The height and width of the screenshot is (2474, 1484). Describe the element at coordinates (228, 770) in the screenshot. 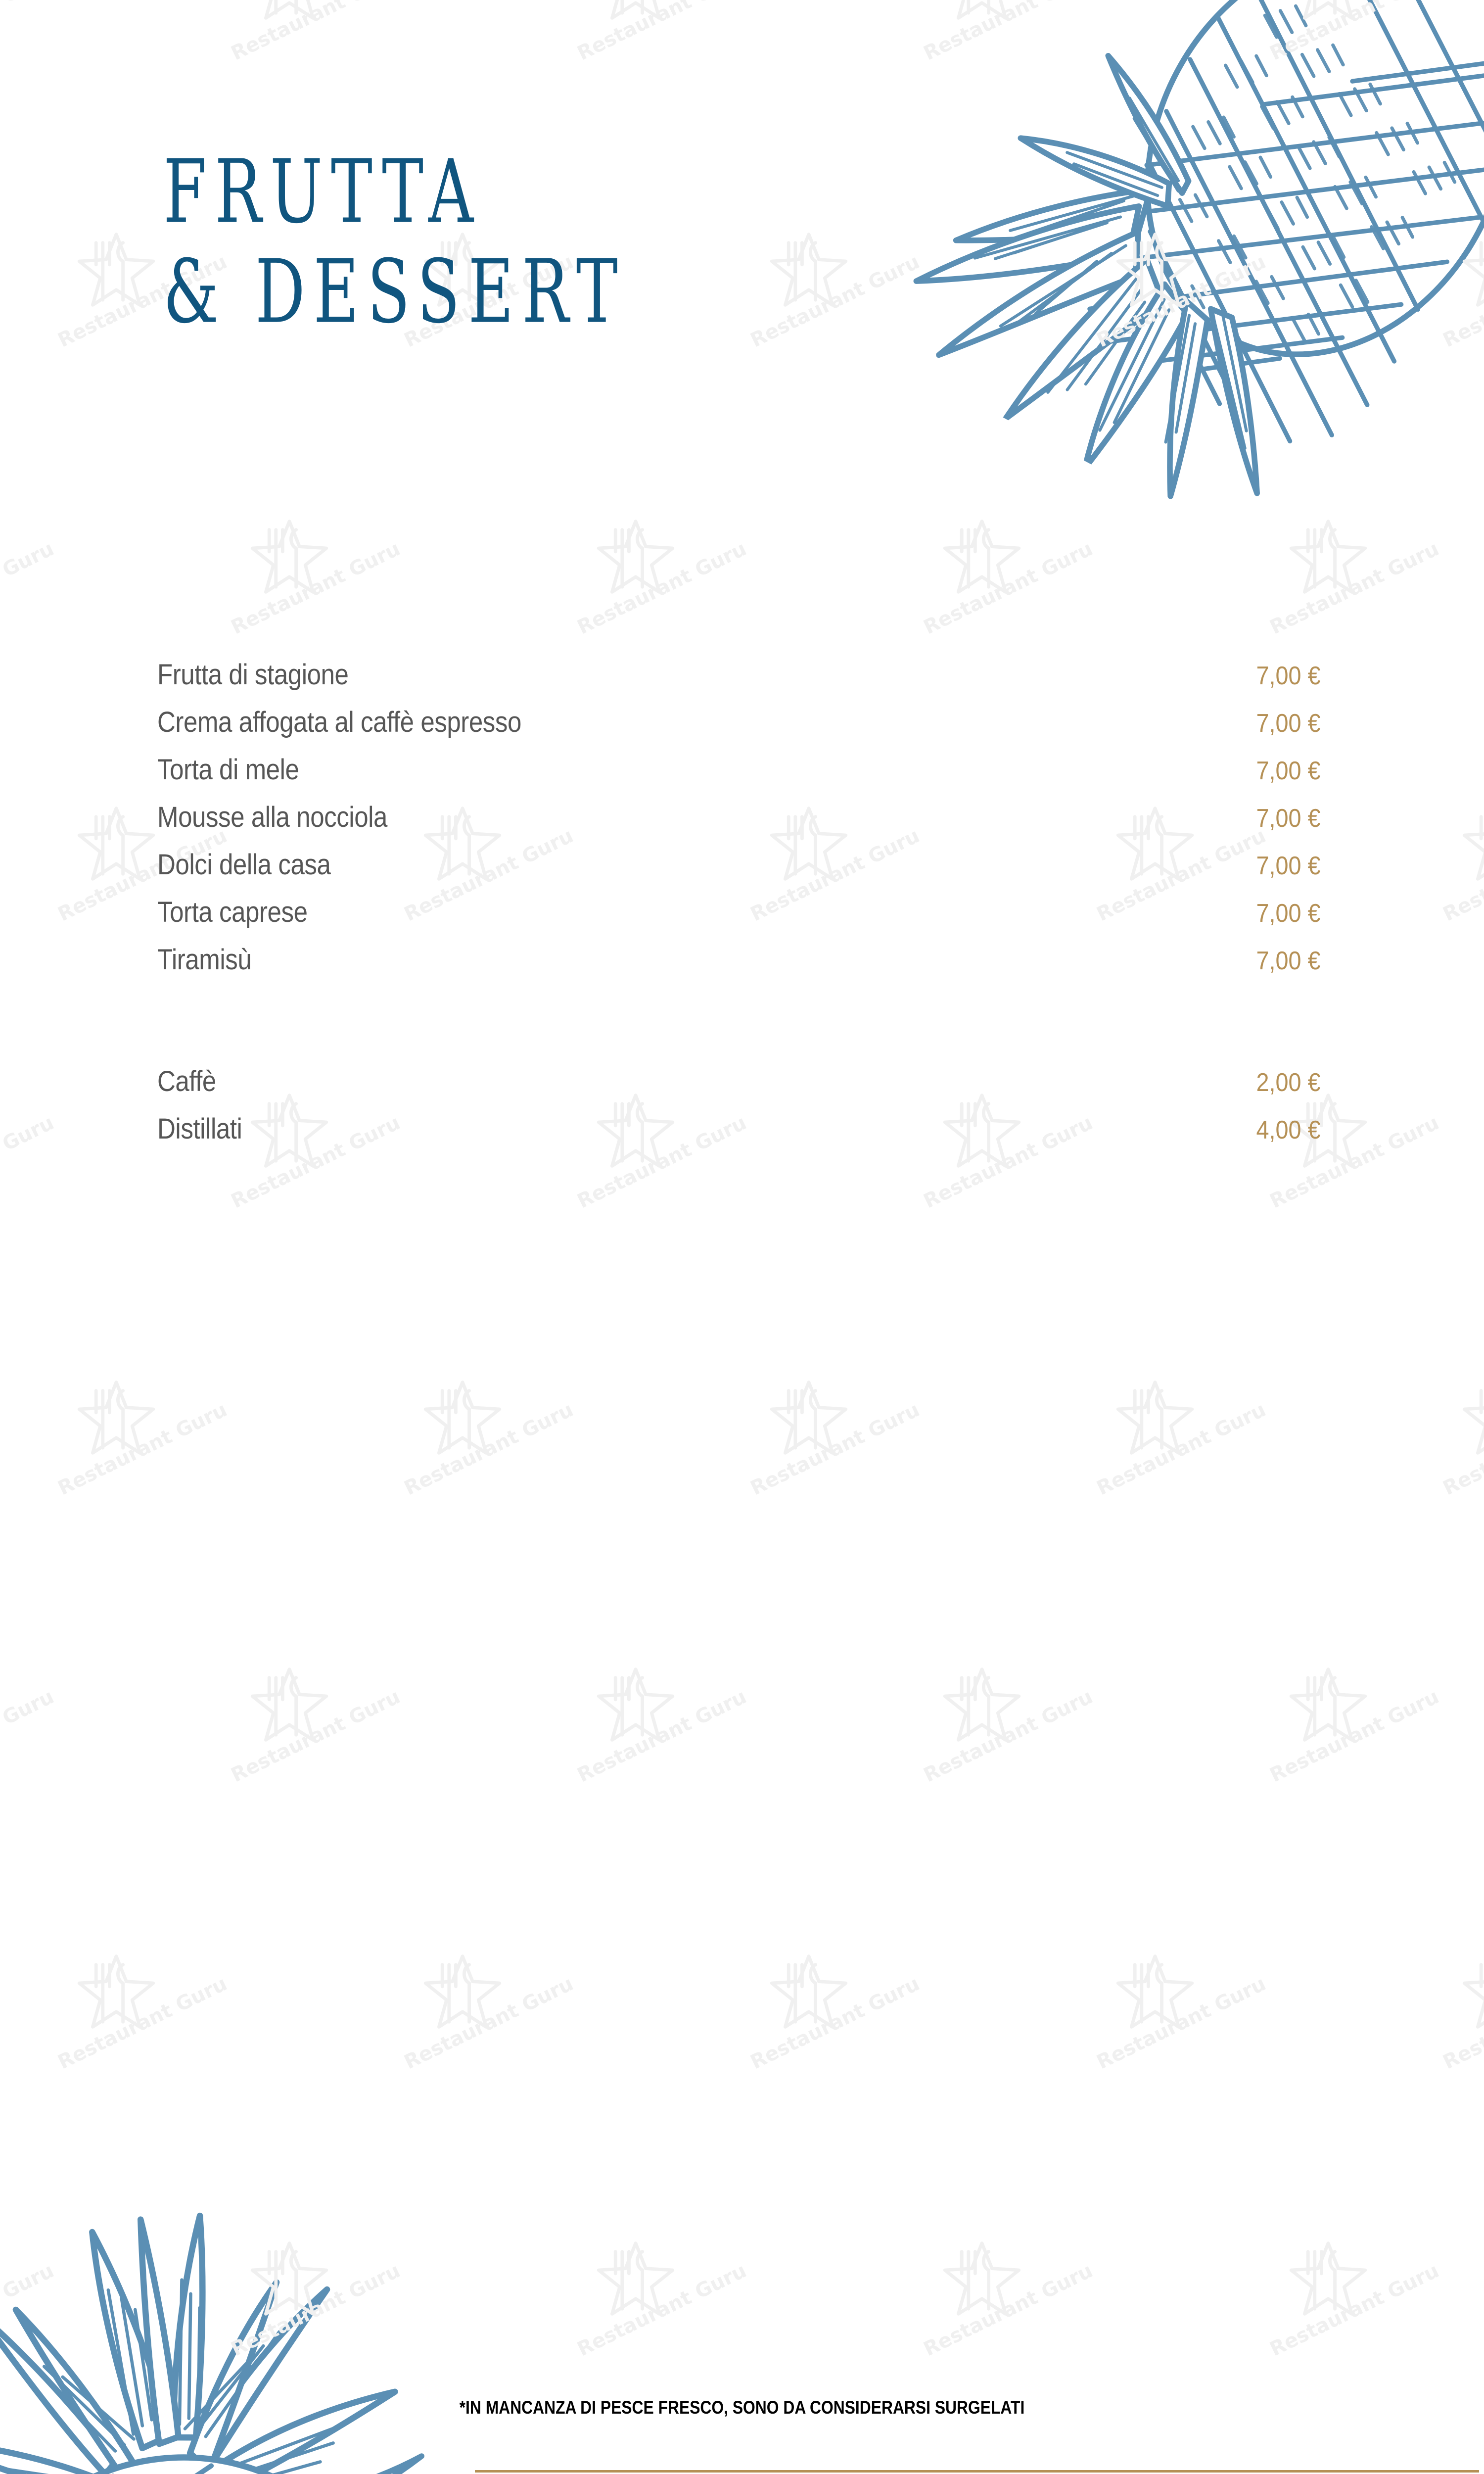

I see `item-name: Torta di mele` at that location.